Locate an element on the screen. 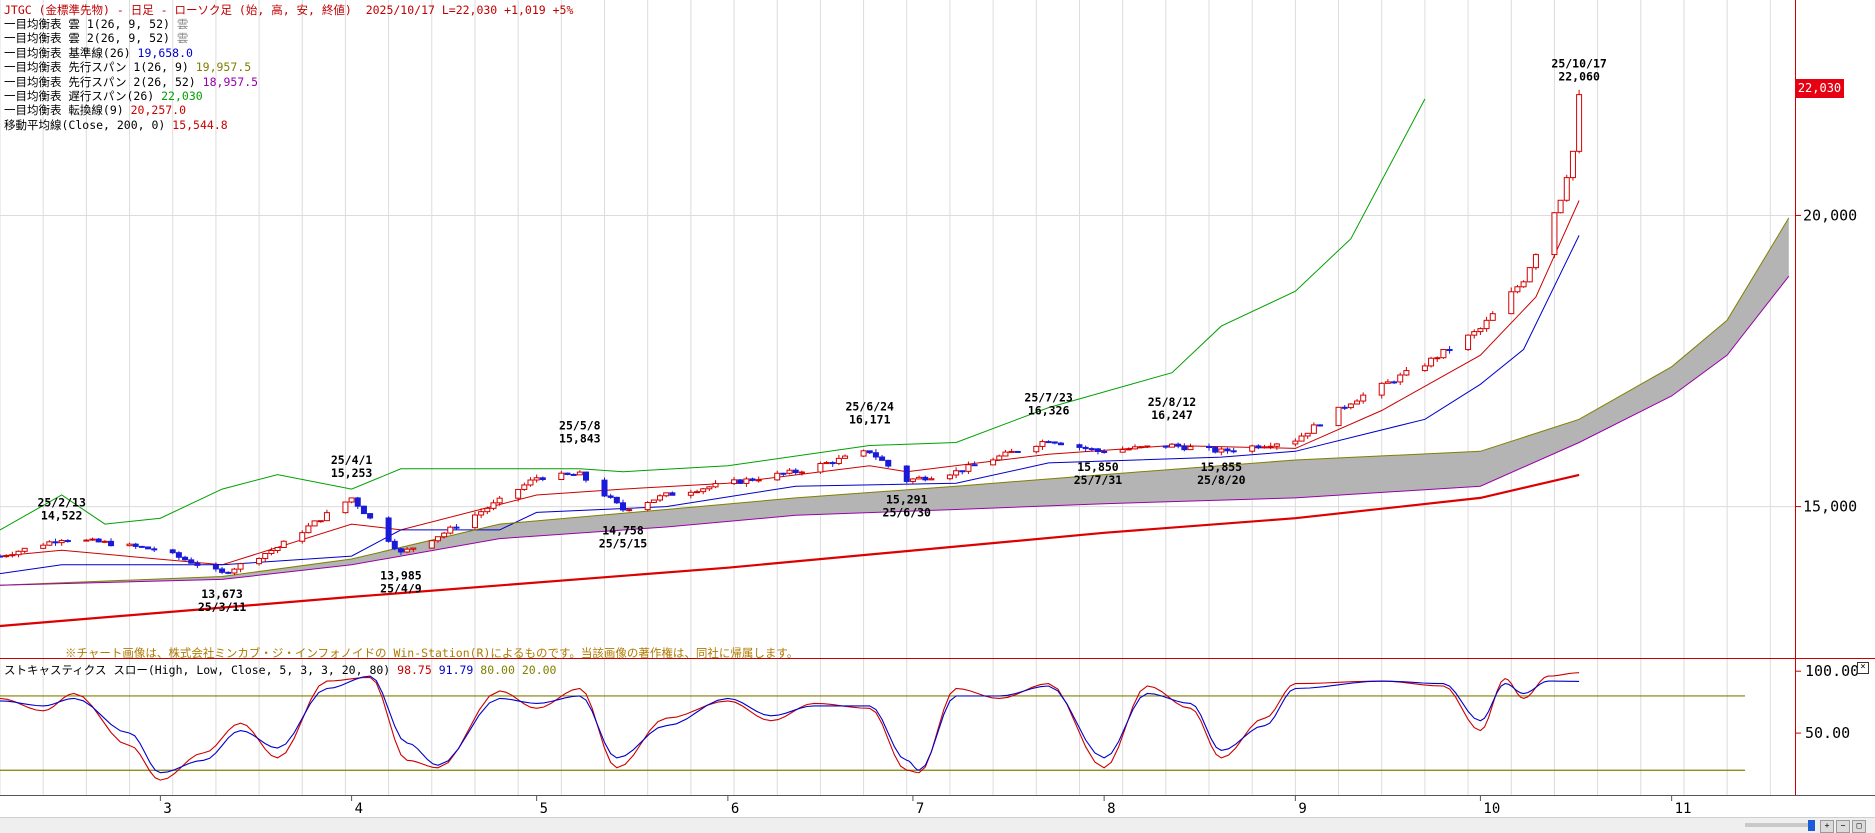 This screenshot has width=1875, height=833. annotation-label: 25/3/11 is located at coordinates (222, 607).